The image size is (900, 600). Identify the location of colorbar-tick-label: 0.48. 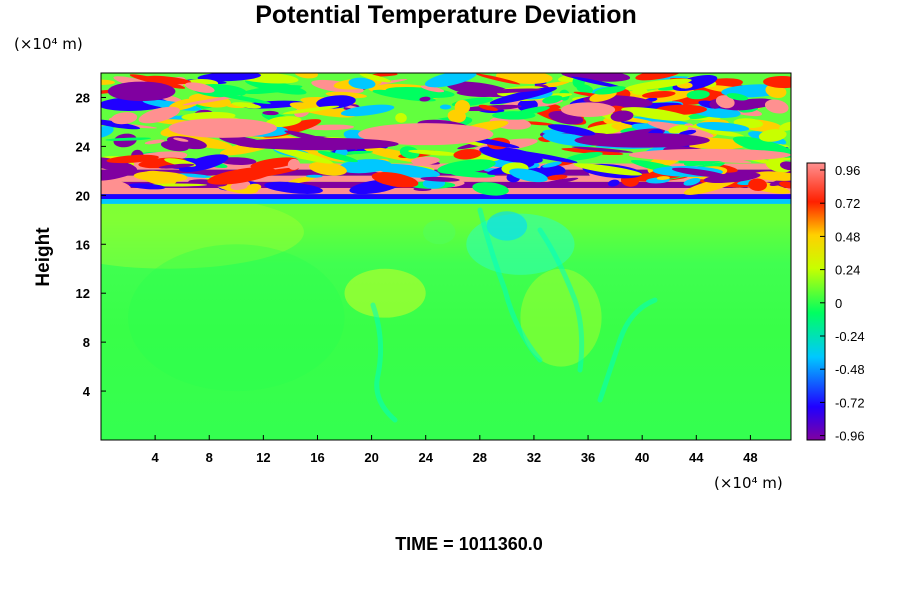
(847, 236).